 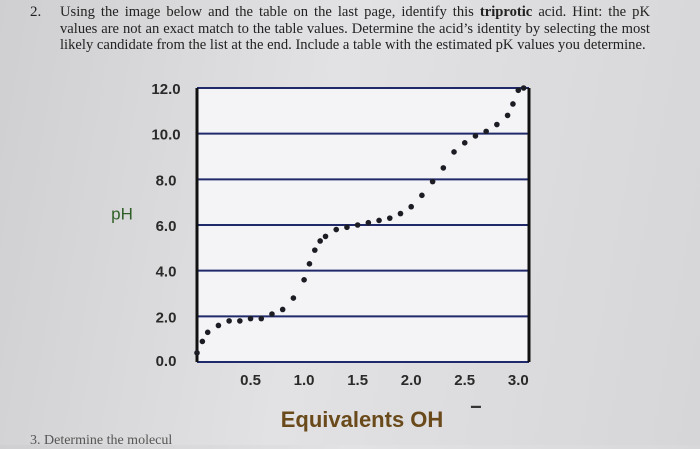 What do you see at coordinates (411, 380) in the screenshot?
I see `x-tick-label: 2.0` at bounding box center [411, 380].